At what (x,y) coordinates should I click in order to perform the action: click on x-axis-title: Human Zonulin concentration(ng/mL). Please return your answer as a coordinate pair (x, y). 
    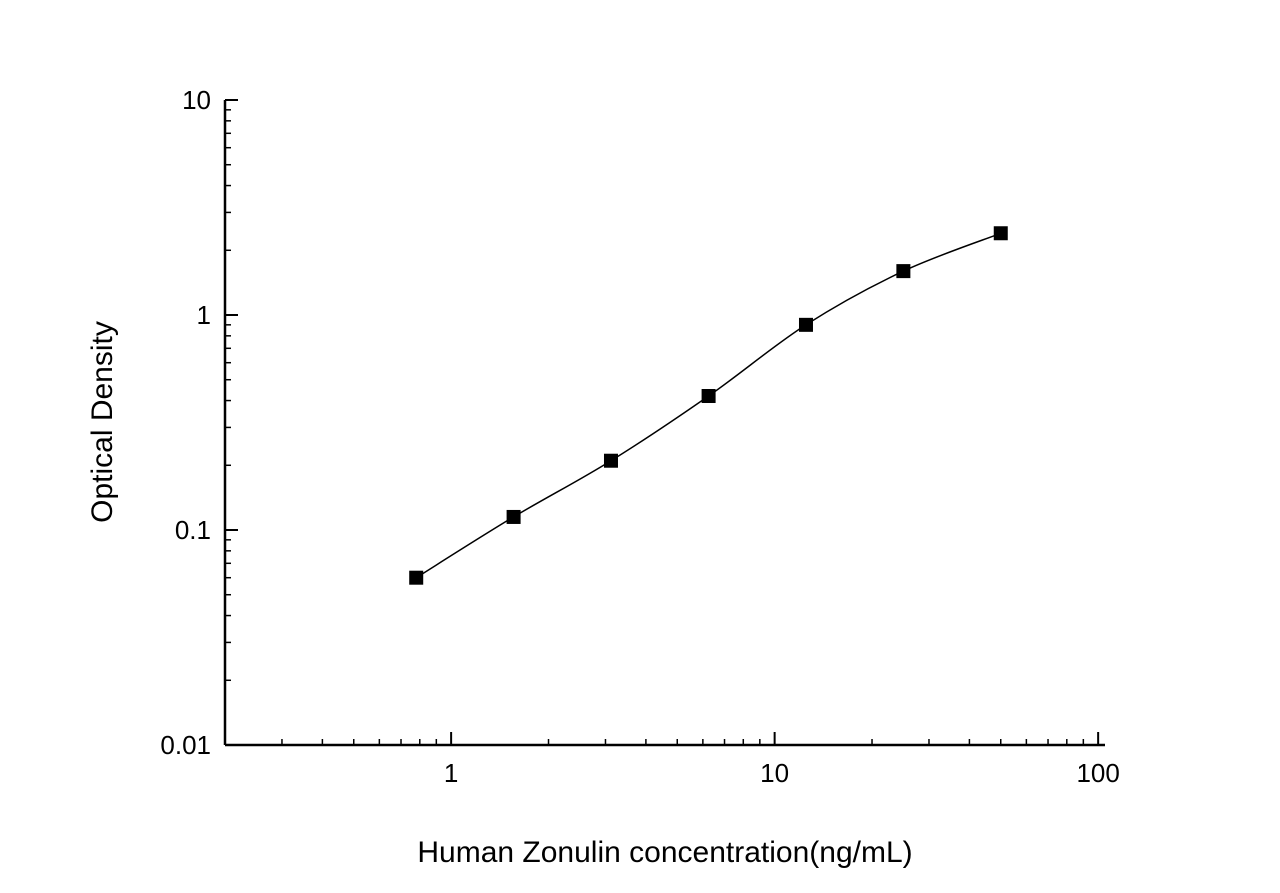
    Looking at the image, I should click on (665, 852).